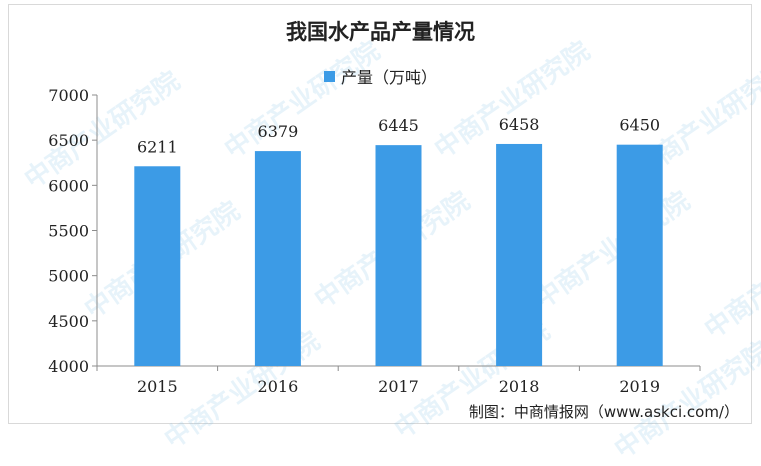 The width and height of the screenshot is (761, 466). I want to click on data-label: 6450, so click(639, 125).